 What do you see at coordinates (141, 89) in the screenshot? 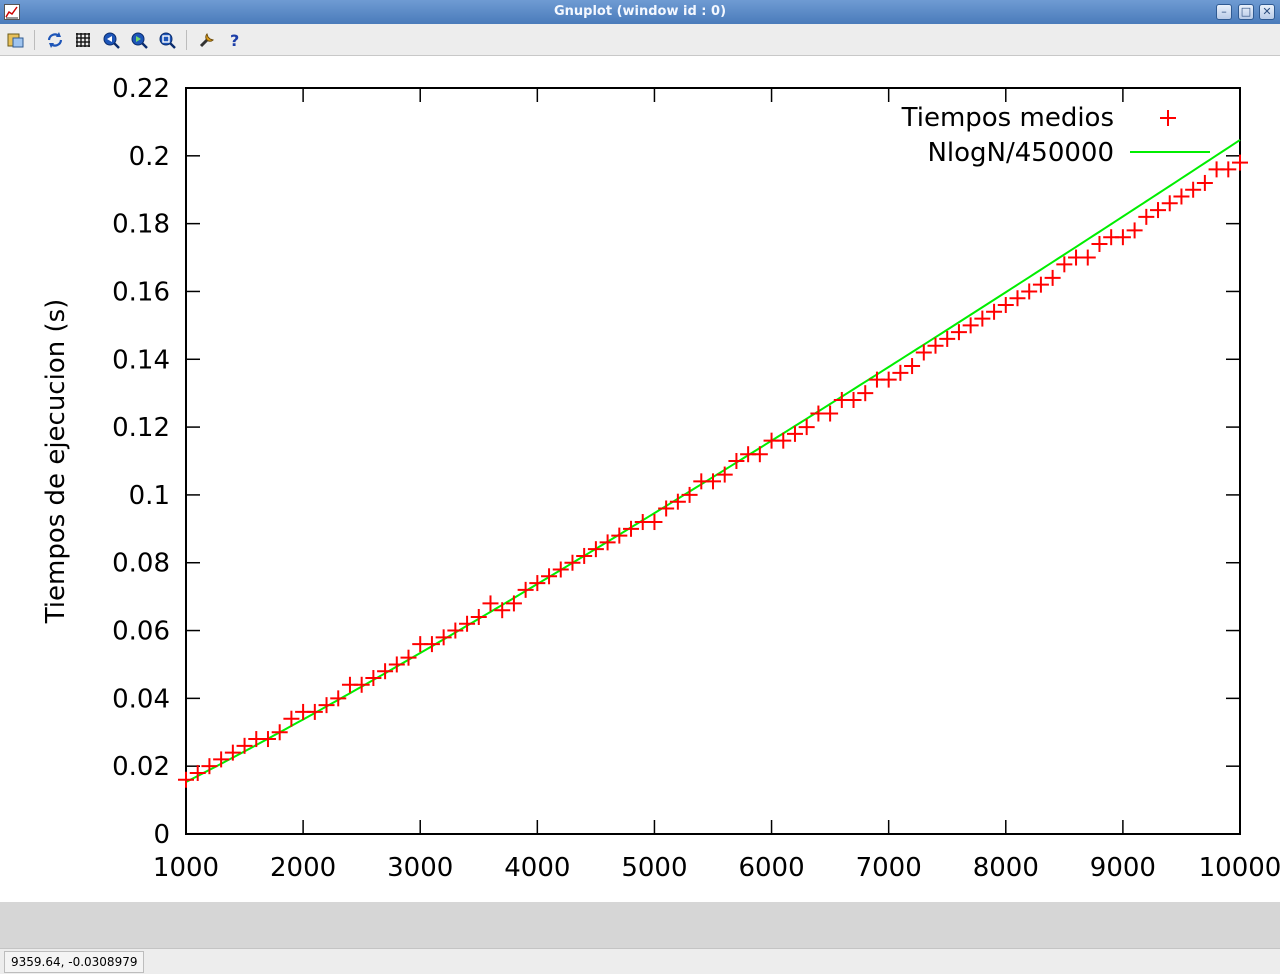
I see `y-tick-label: 0.22` at bounding box center [141, 89].